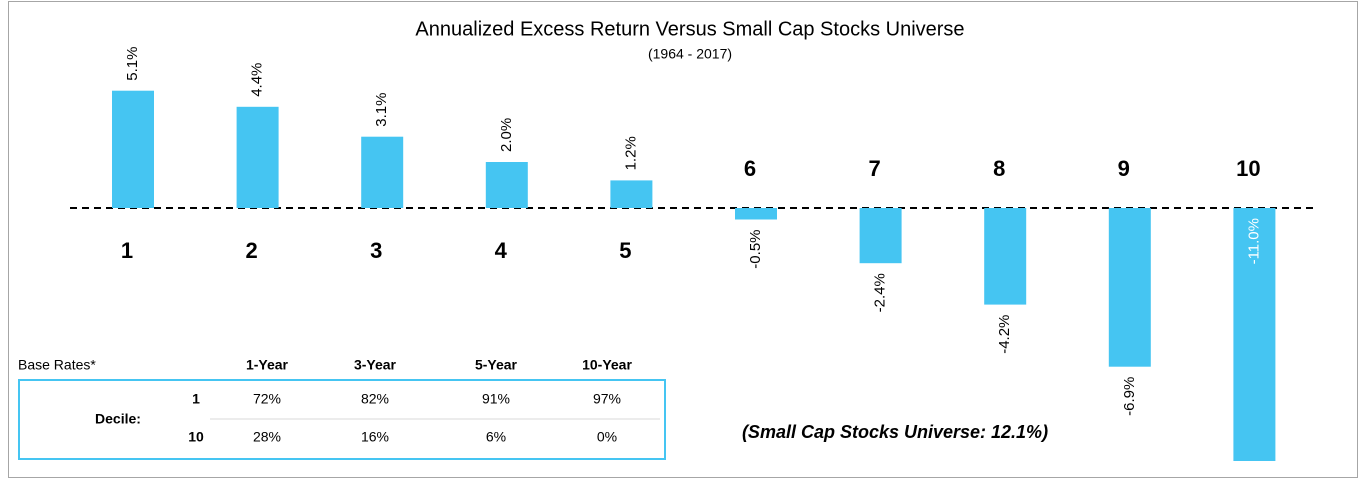 Image resolution: width=1364 pixels, height=482 pixels. What do you see at coordinates (267, 399) in the screenshot?
I see `cell: 72%` at bounding box center [267, 399].